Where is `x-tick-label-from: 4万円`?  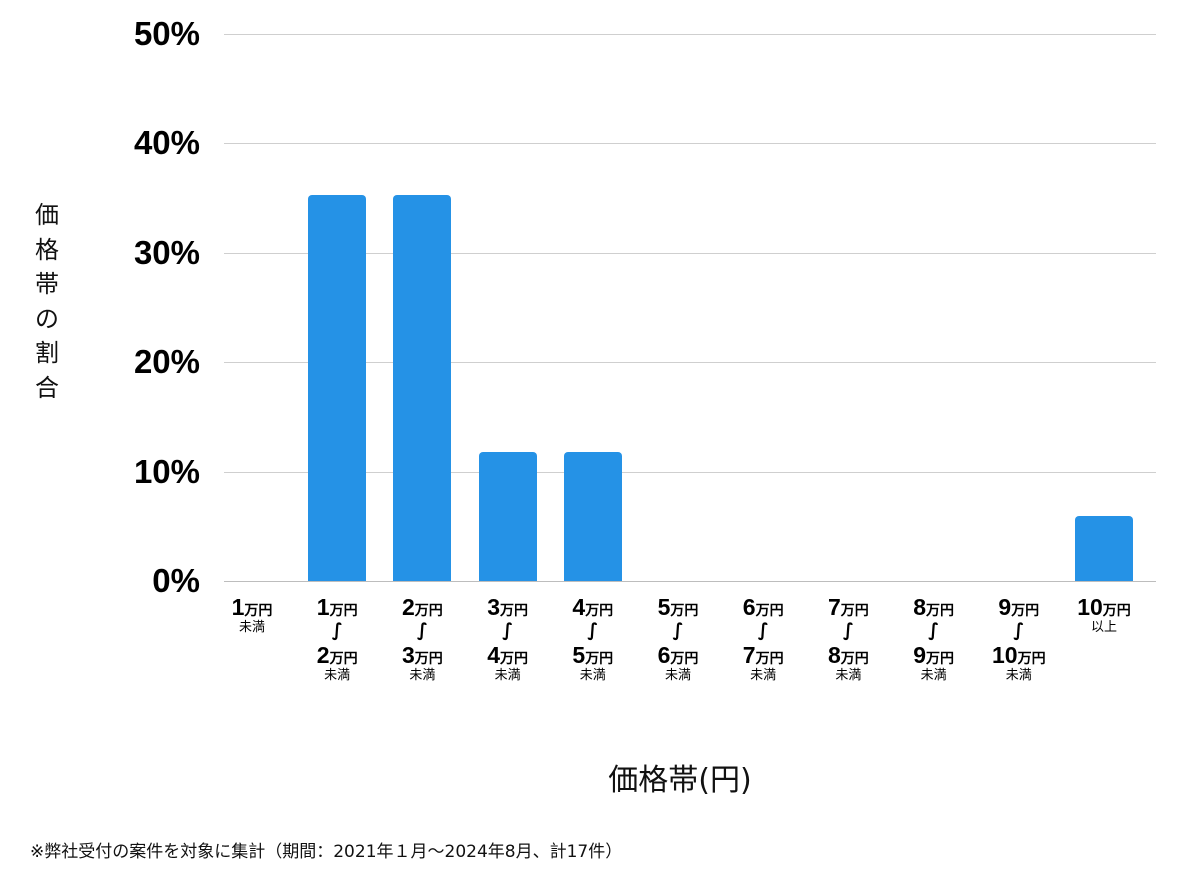
x-tick-label-from: 4万円 is located at coordinates (593, 607).